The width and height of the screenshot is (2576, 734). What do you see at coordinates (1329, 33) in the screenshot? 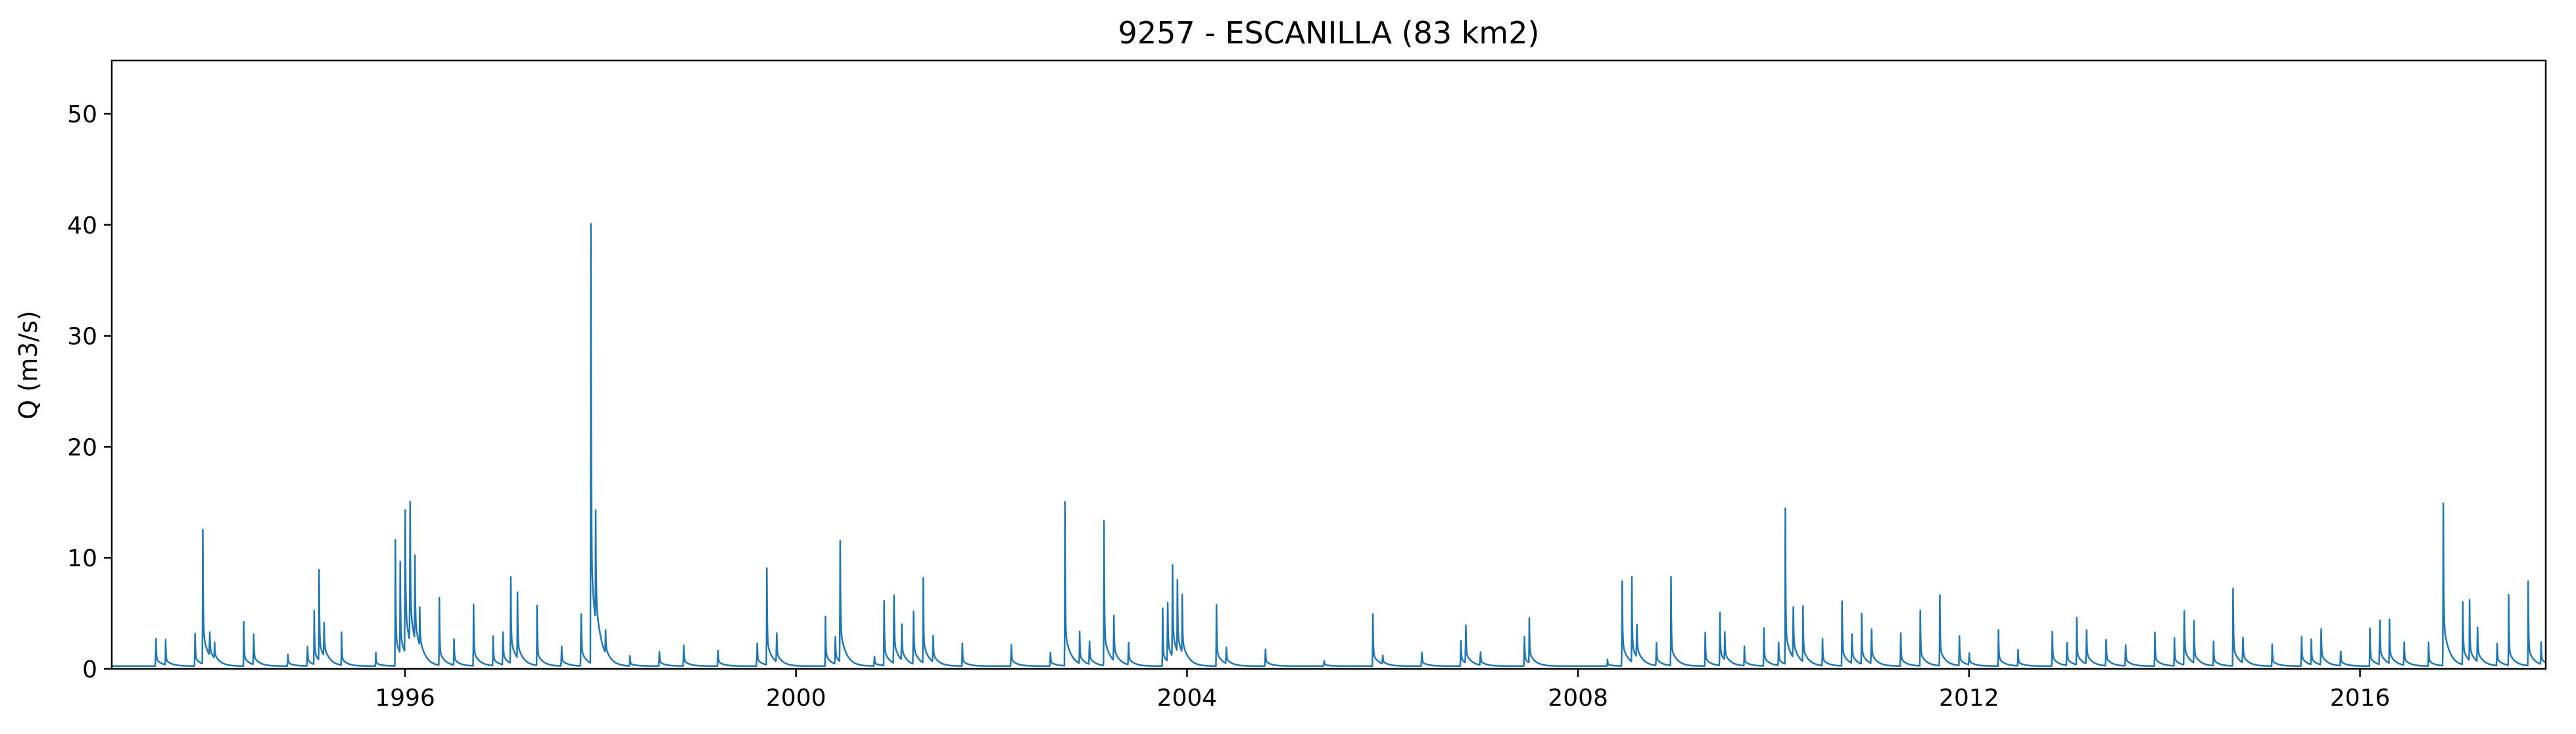
I see `chart-title: 9257 - ESCANILLA (83 km2)` at bounding box center [1329, 33].